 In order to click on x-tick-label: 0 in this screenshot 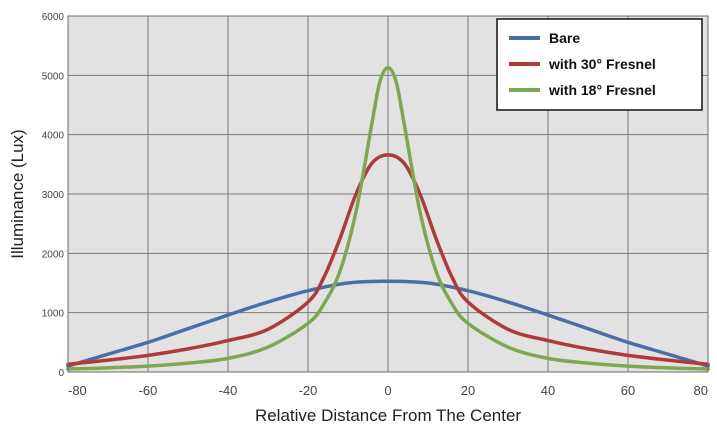, I will do `click(387, 390)`.